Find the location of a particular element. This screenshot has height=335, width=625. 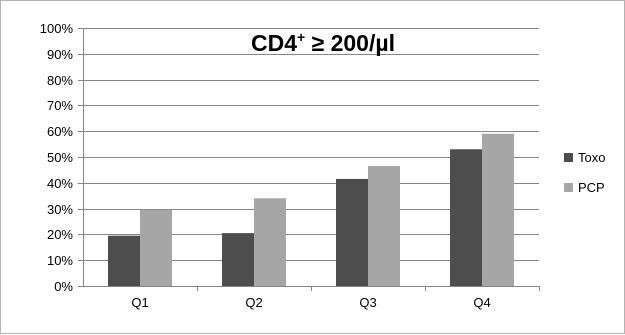

y-tick-label: 100% is located at coordinates (57, 28).